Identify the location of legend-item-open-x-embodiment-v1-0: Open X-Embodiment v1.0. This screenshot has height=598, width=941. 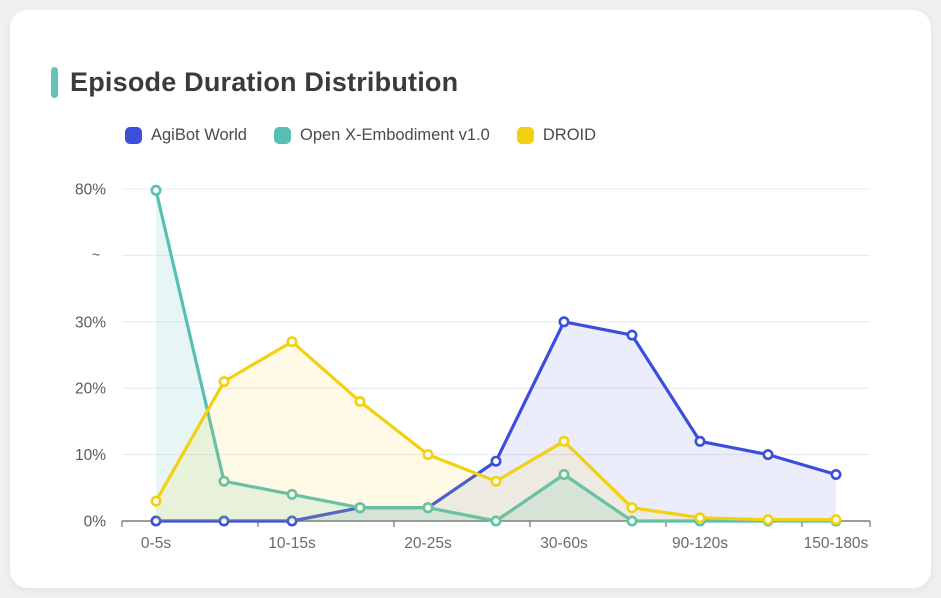
(382, 135).